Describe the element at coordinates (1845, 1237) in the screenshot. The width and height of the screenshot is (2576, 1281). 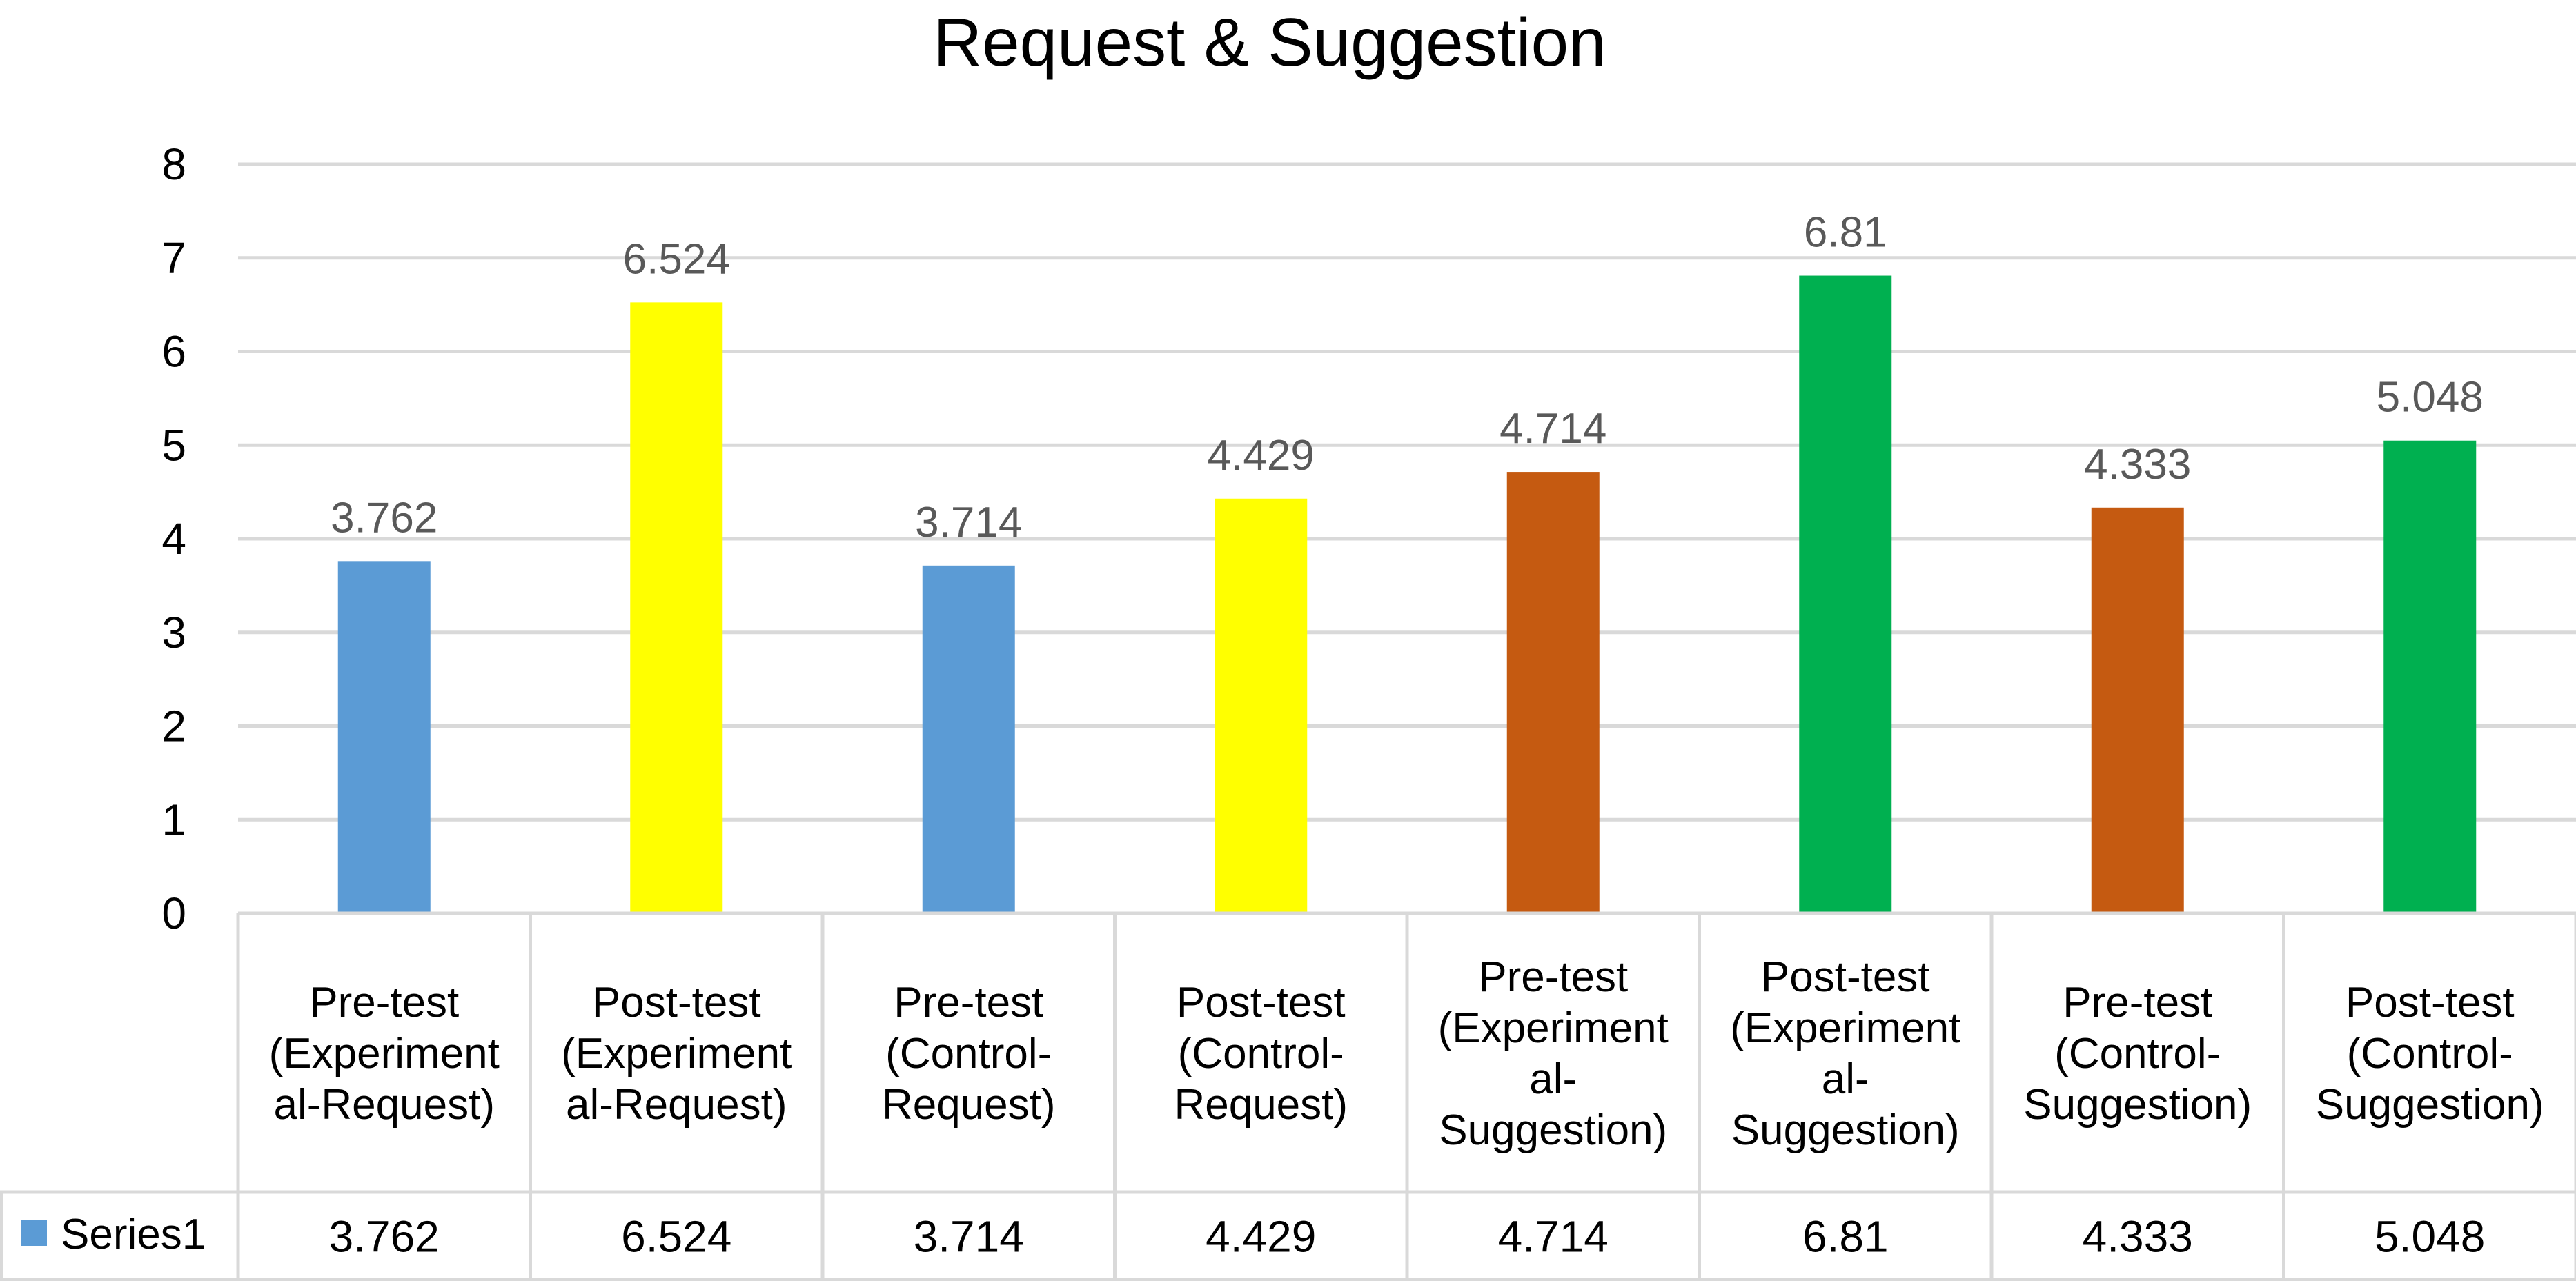
I see `table-value: 6.81` at that location.